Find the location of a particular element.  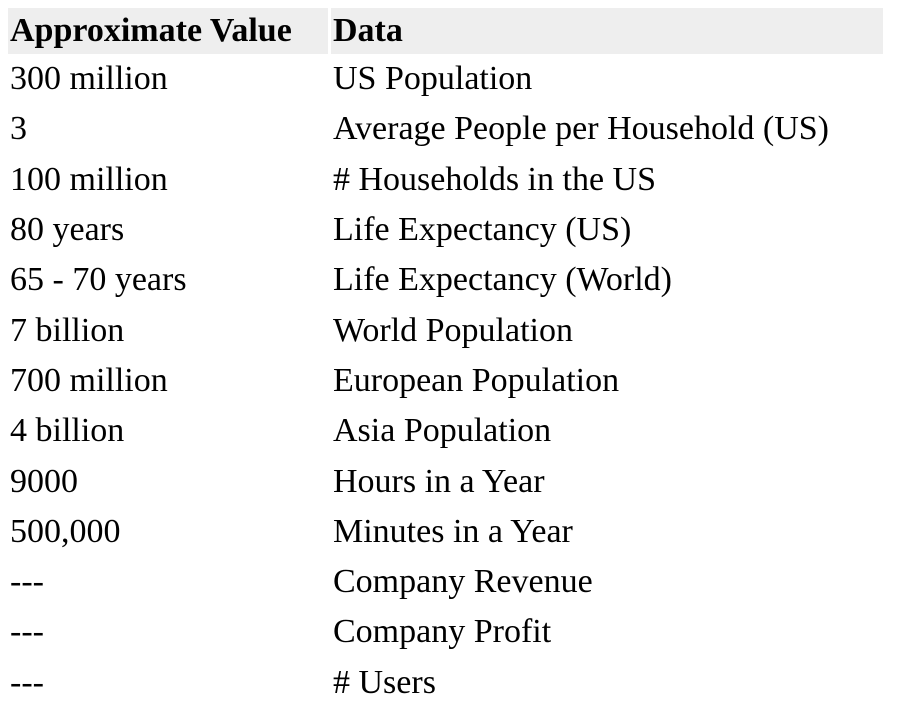

table-row: 7 billion World Population is located at coordinates (445, 330).